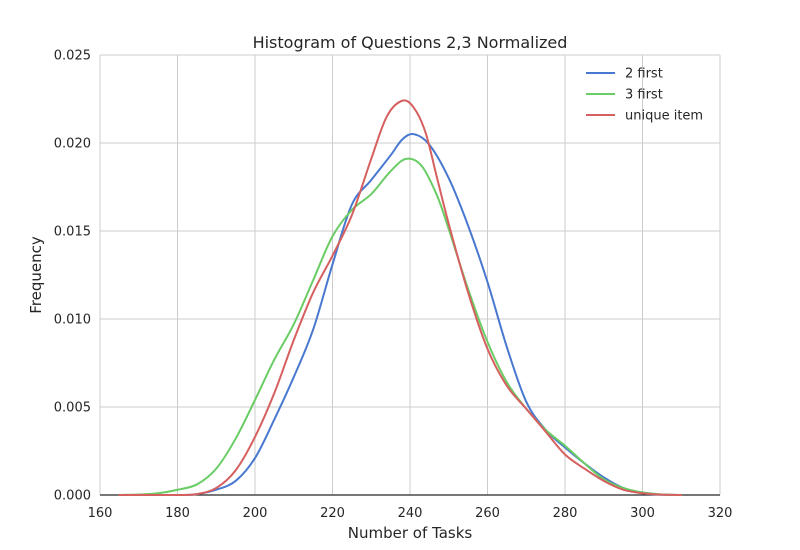 This screenshot has height=550, width=800. I want to click on y-tick-label: 0.000, so click(72, 496).